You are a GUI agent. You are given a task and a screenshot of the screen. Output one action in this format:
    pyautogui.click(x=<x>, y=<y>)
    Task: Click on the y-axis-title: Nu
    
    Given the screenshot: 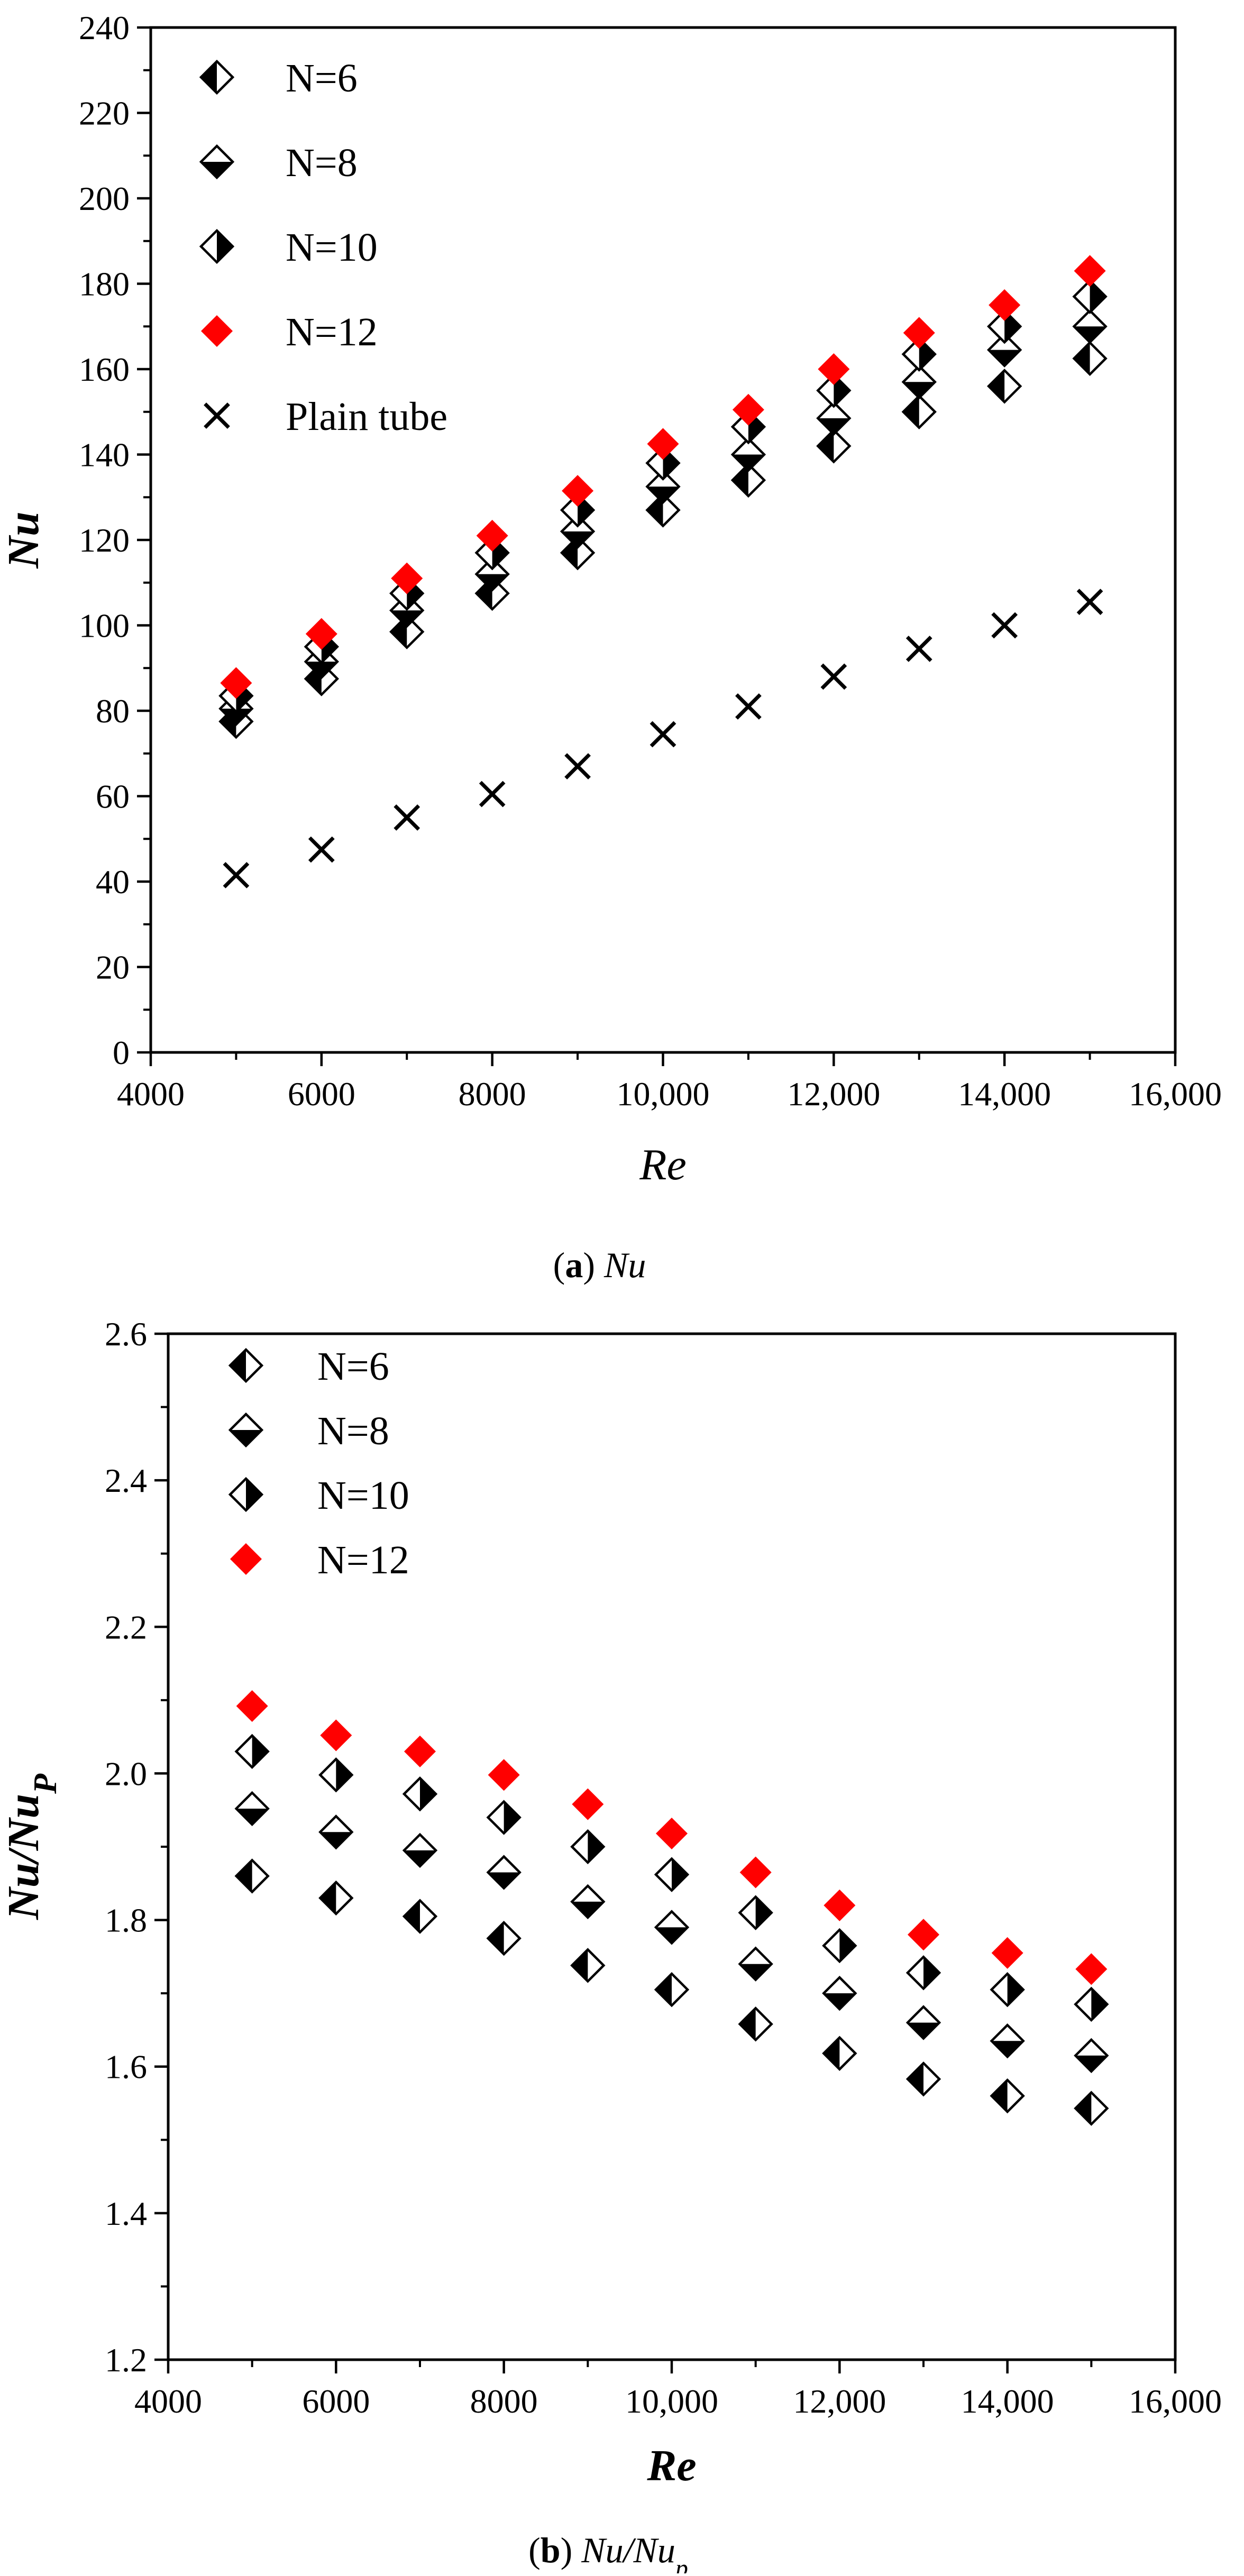 What is the action you would take?
    pyautogui.click(x=24, y=540)
    